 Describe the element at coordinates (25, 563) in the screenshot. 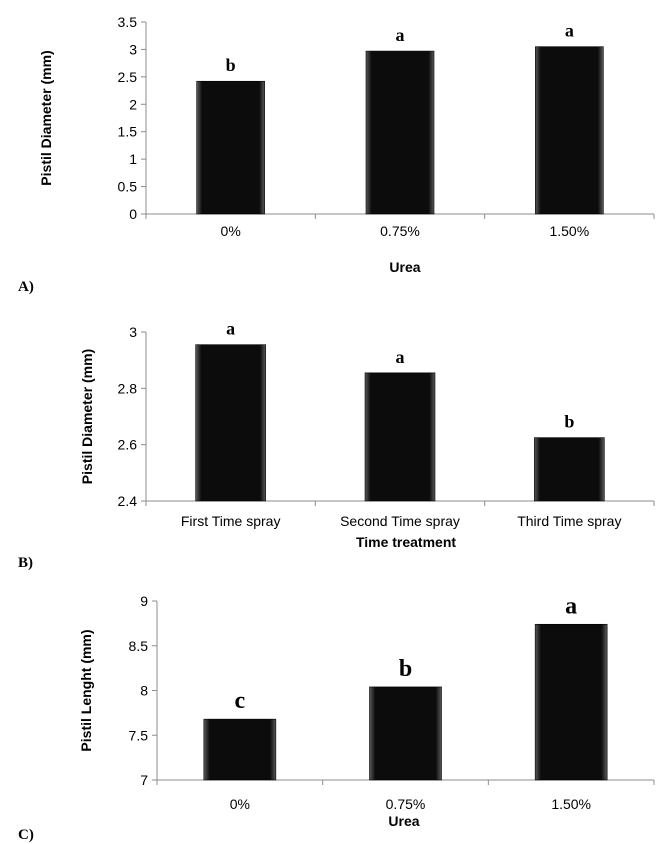

I see `panel-label: B)` at that location.